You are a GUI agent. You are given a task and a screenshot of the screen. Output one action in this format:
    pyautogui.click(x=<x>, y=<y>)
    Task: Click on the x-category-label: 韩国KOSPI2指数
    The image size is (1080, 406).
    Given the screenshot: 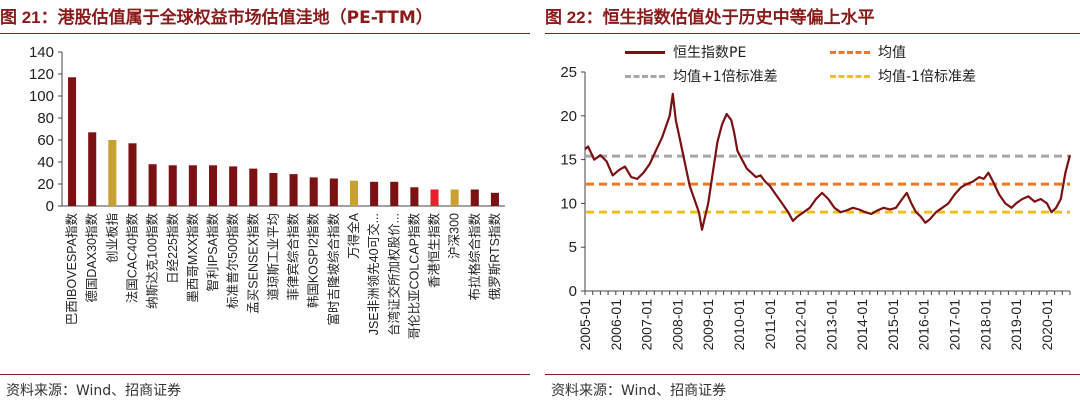 What is the action you would take?
    pyautogui.click(x=313, y=261)
    